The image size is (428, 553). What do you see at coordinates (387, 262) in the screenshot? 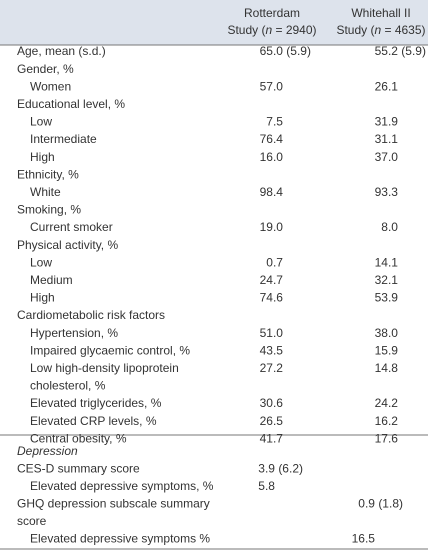
I see `cell-value: 14.1` at bounding box center [387, 262].